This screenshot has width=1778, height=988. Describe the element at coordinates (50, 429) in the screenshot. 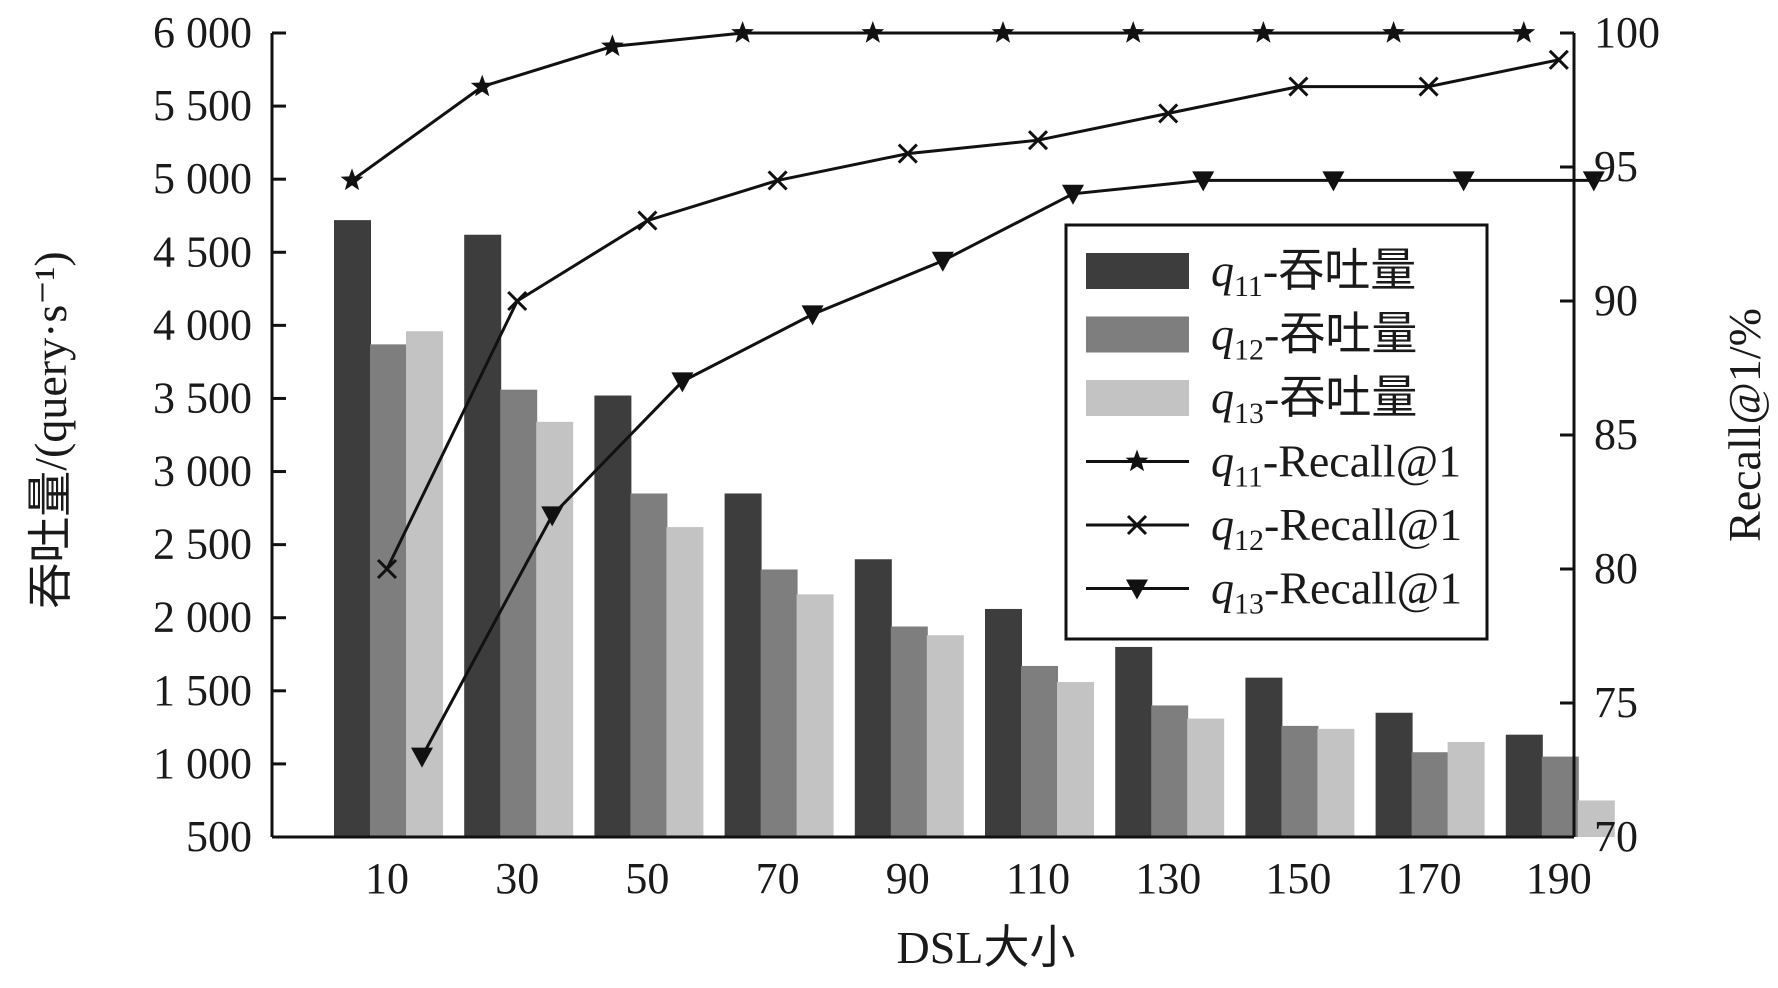

I see `y-axis-left-title: 吞吐量/(query·s⁻¹)` at that location.